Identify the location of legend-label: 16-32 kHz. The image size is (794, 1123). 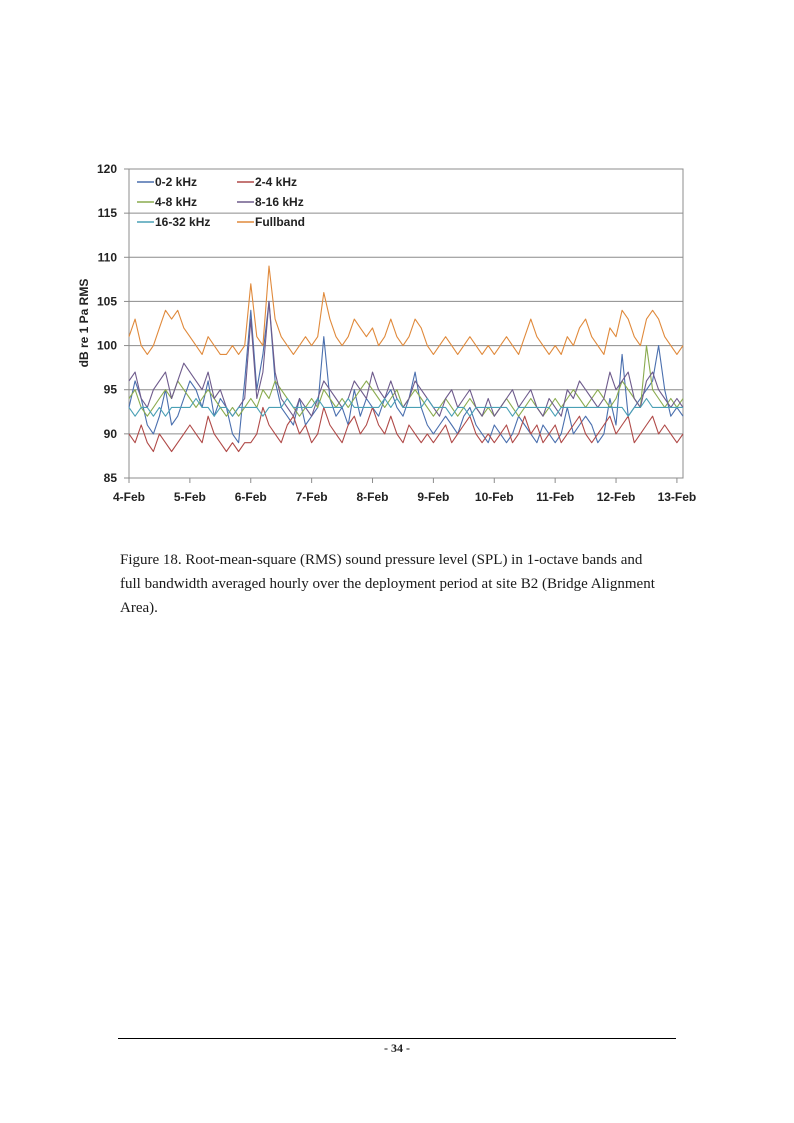
(182, 222).